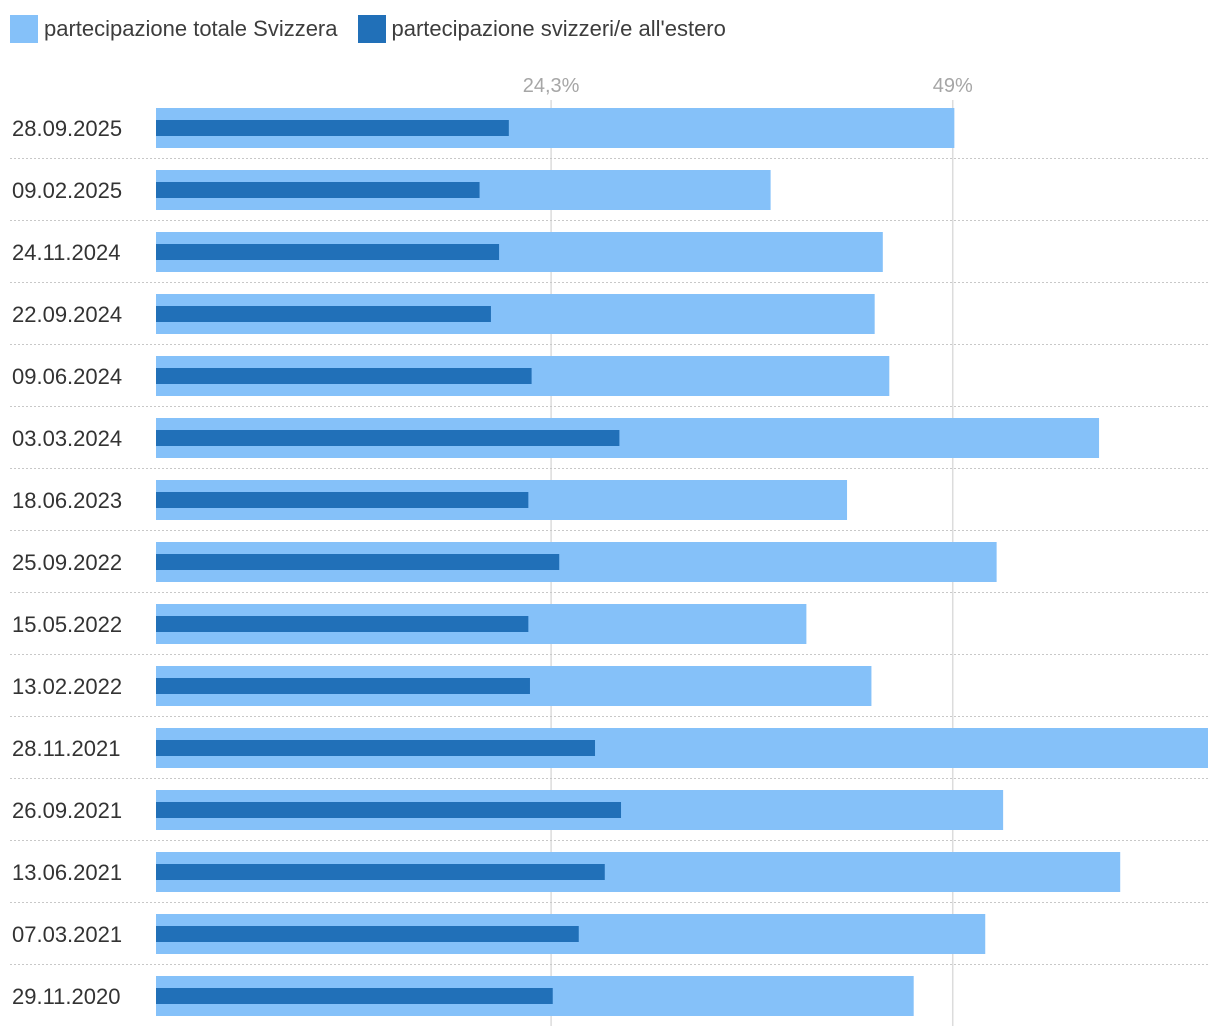 Image resolution: width=1220 pixels, height=1026 pixels. I want to click on category-label-15.05.2022: 15.05.2022, so click(67, 624).